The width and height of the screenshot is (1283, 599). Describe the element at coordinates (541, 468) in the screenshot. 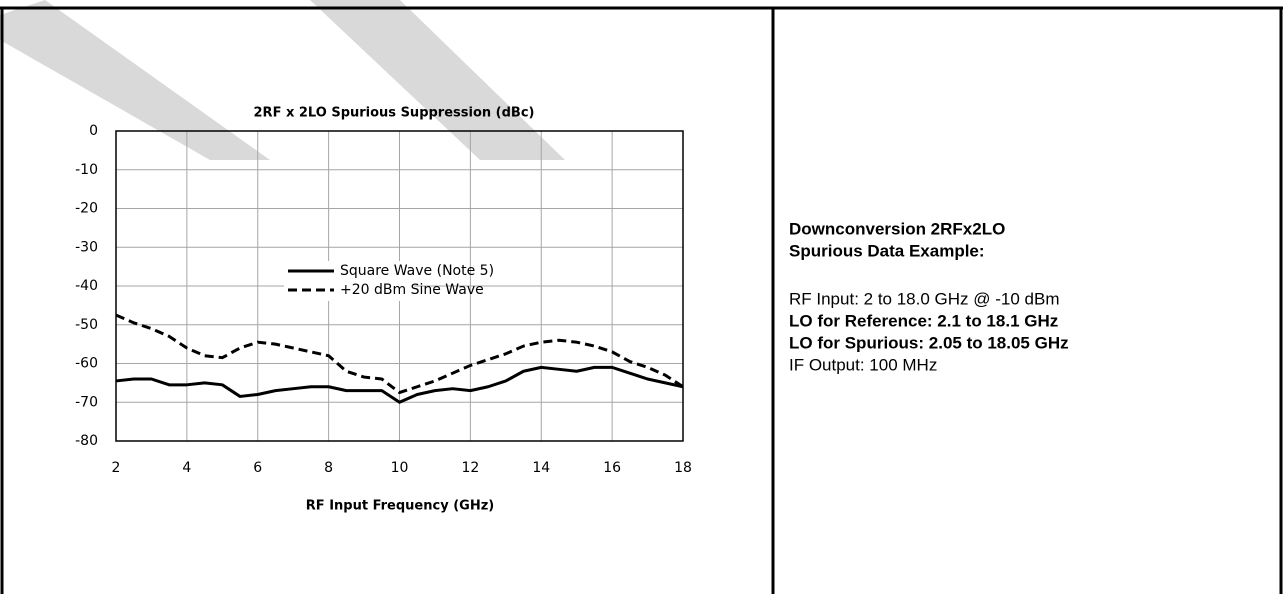

I see `x-tick-label: 14` at that location.